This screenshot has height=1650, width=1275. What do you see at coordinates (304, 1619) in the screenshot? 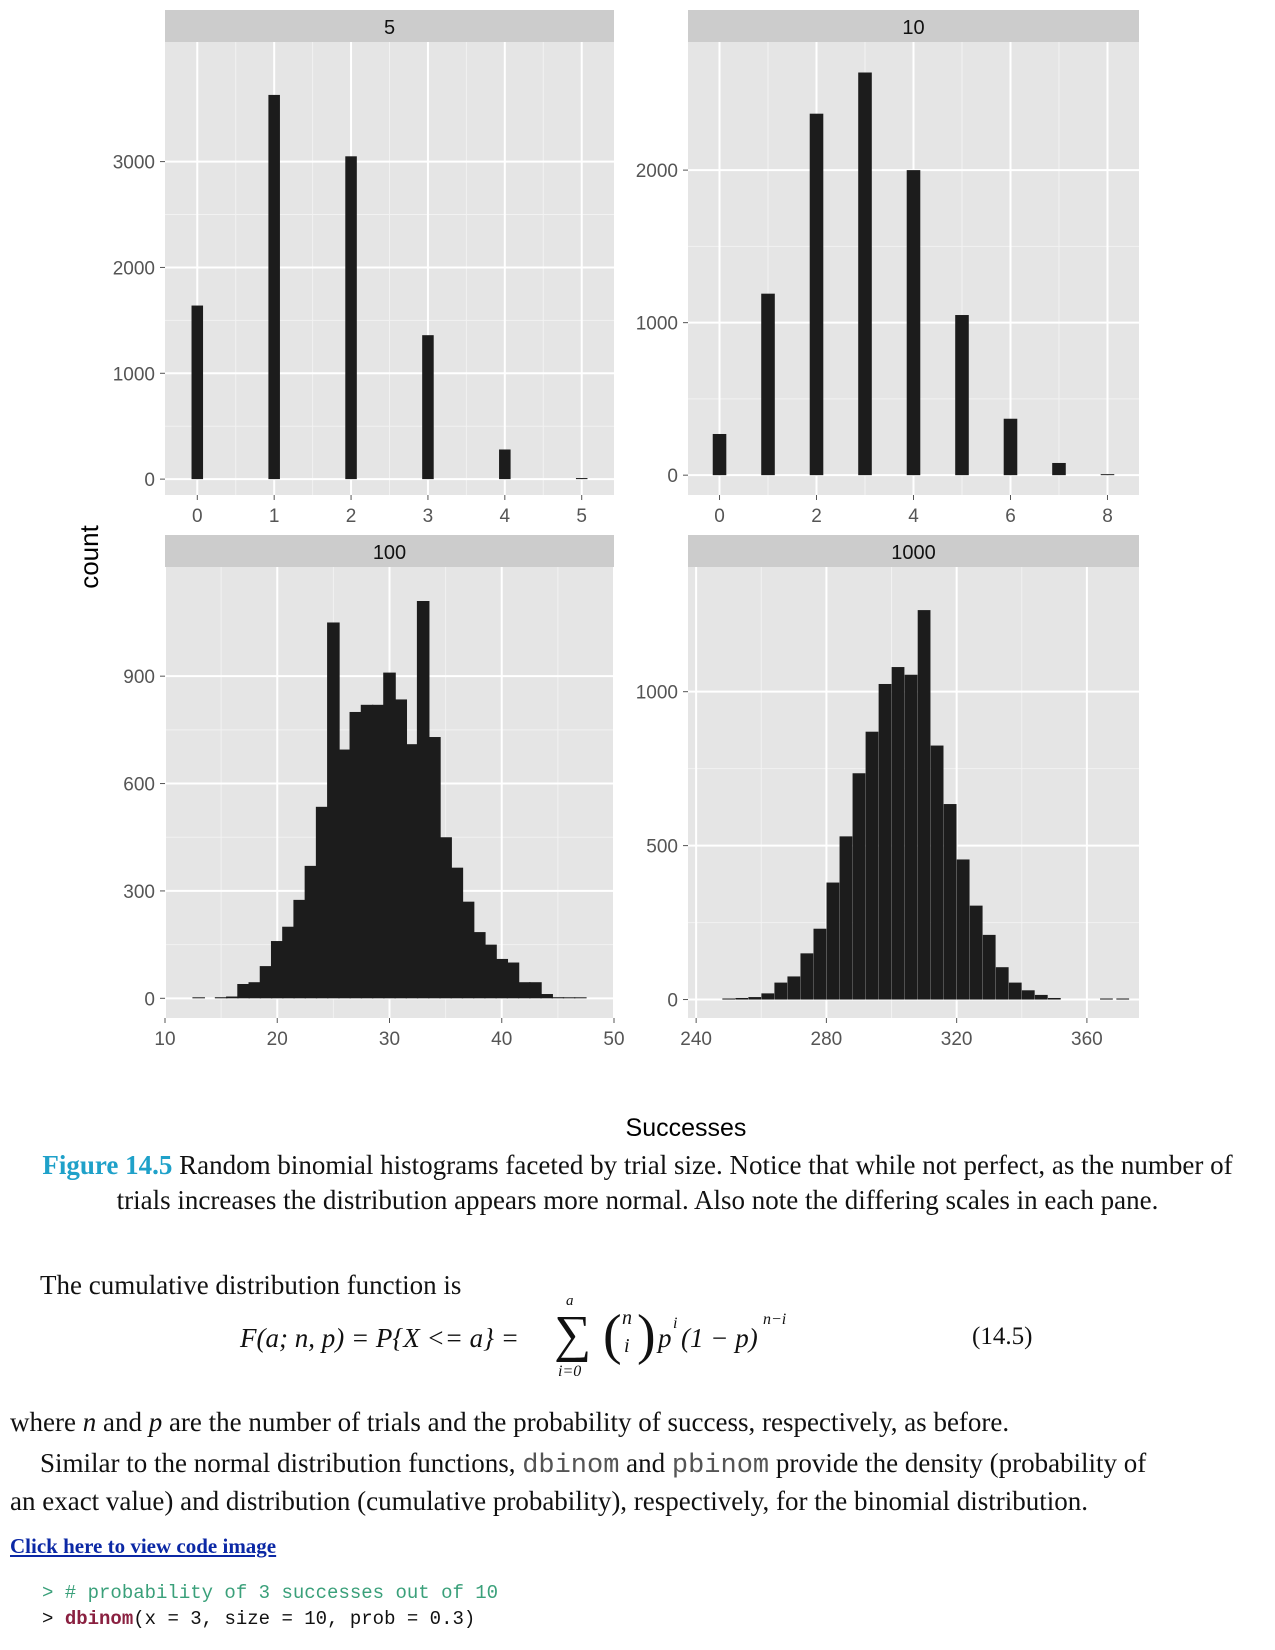
I see `code-arguments: (x = 3, size = 10, prob = 0.3)` at bounding box center [304, 1619].